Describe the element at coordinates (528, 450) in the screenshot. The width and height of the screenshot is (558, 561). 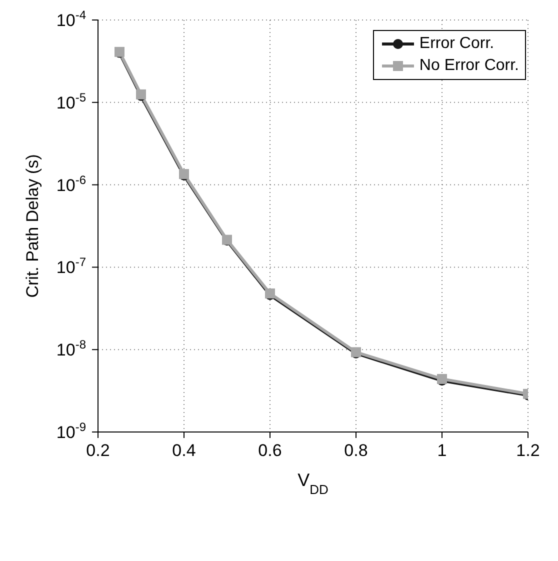
I see `x-tick-label: 1.2` at that location.